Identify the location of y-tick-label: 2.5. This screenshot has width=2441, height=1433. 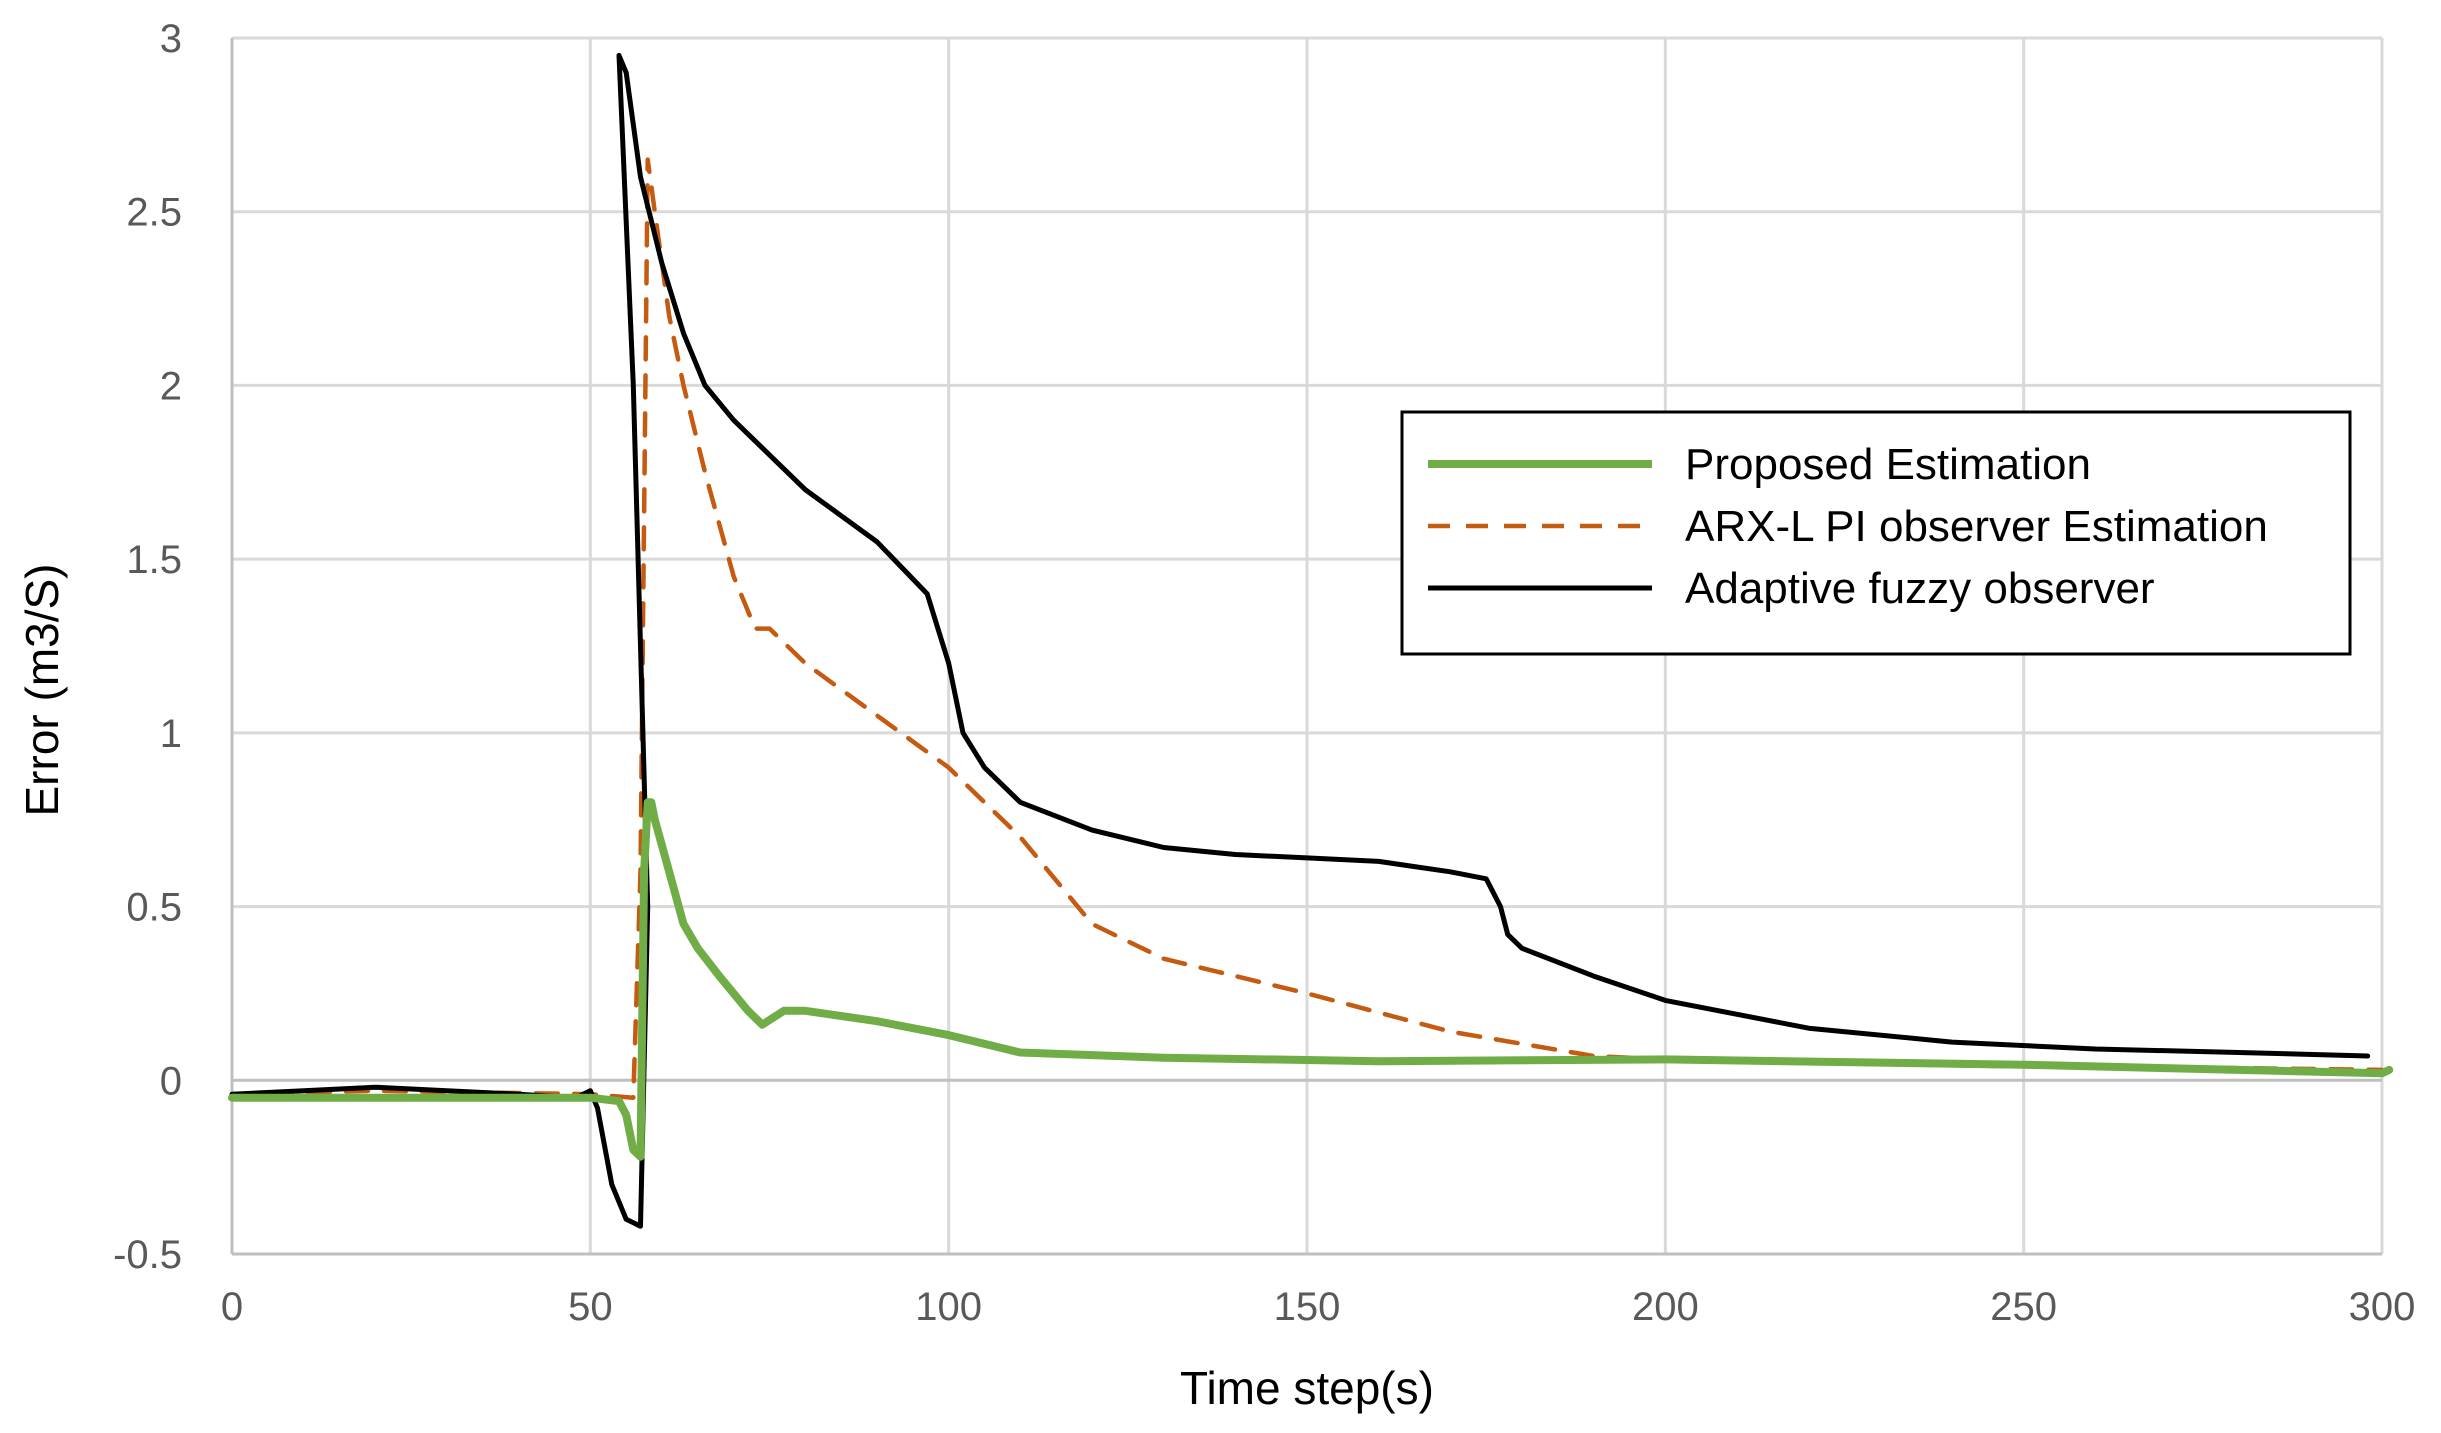
(154, 213).